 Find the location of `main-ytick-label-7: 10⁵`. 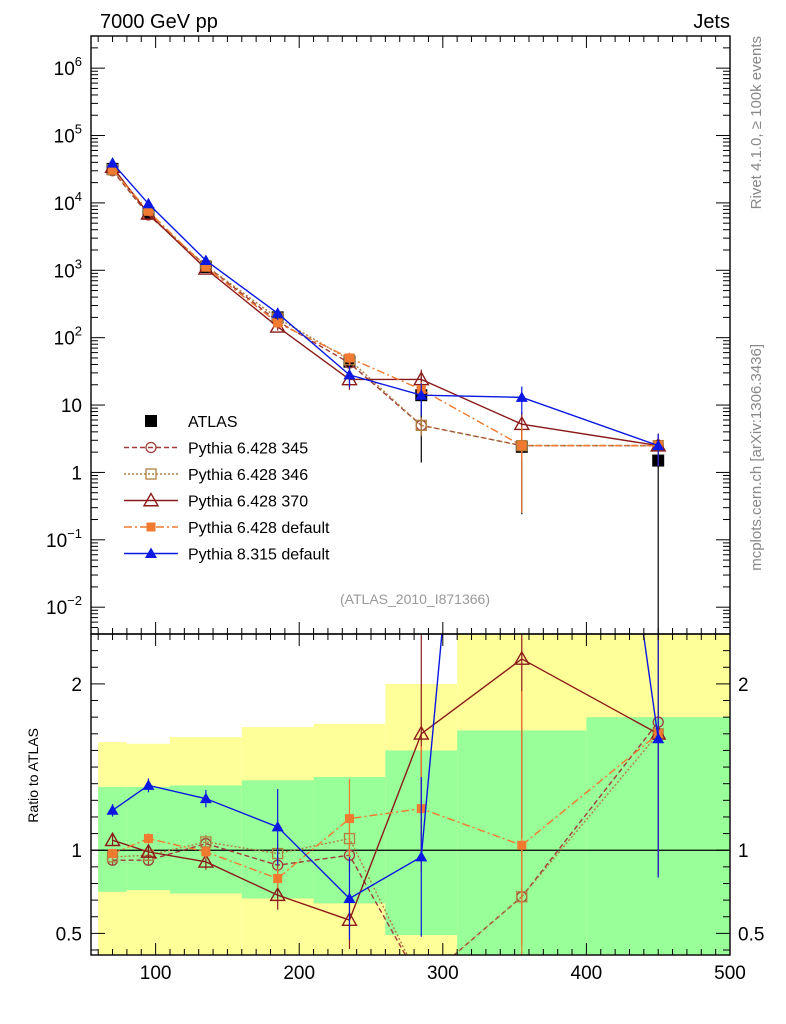

main-ytick-label-7: 10⁵ is located at coordinates (68, 135).